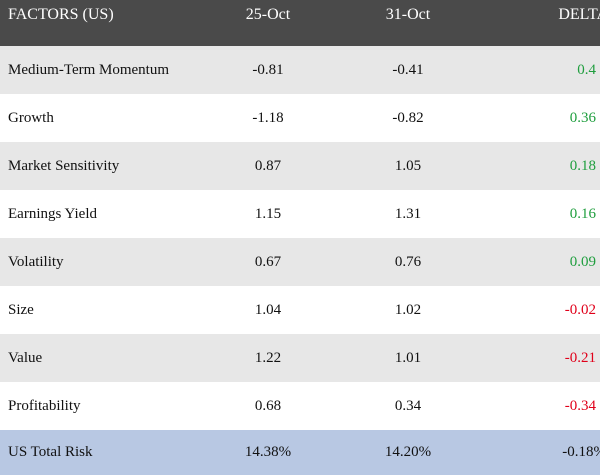  What do you see at coordinates (544, 23) in the screenshot?
I see `header-delta: DELTA` at bounding box center [544, 23].